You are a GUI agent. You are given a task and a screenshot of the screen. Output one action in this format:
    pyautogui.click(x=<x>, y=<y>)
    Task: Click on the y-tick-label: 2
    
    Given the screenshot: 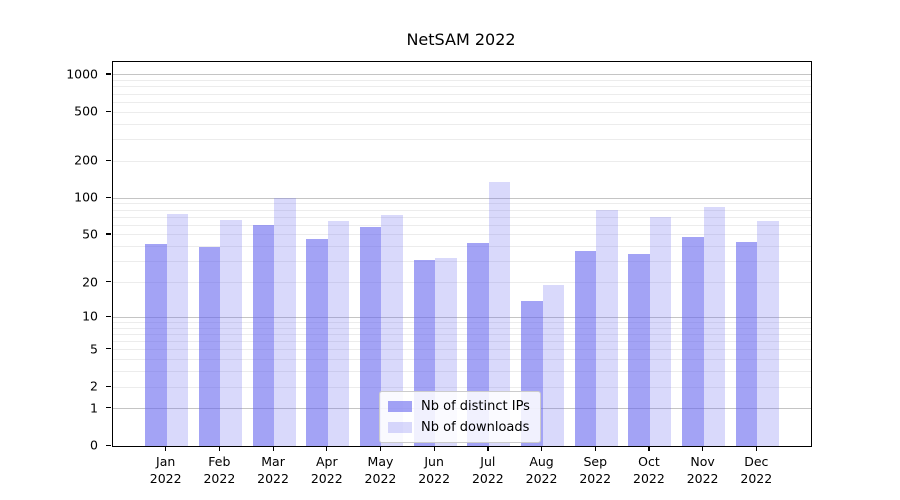 What is the action you would take?
    pyautogui.click(x=94, y=386)
    